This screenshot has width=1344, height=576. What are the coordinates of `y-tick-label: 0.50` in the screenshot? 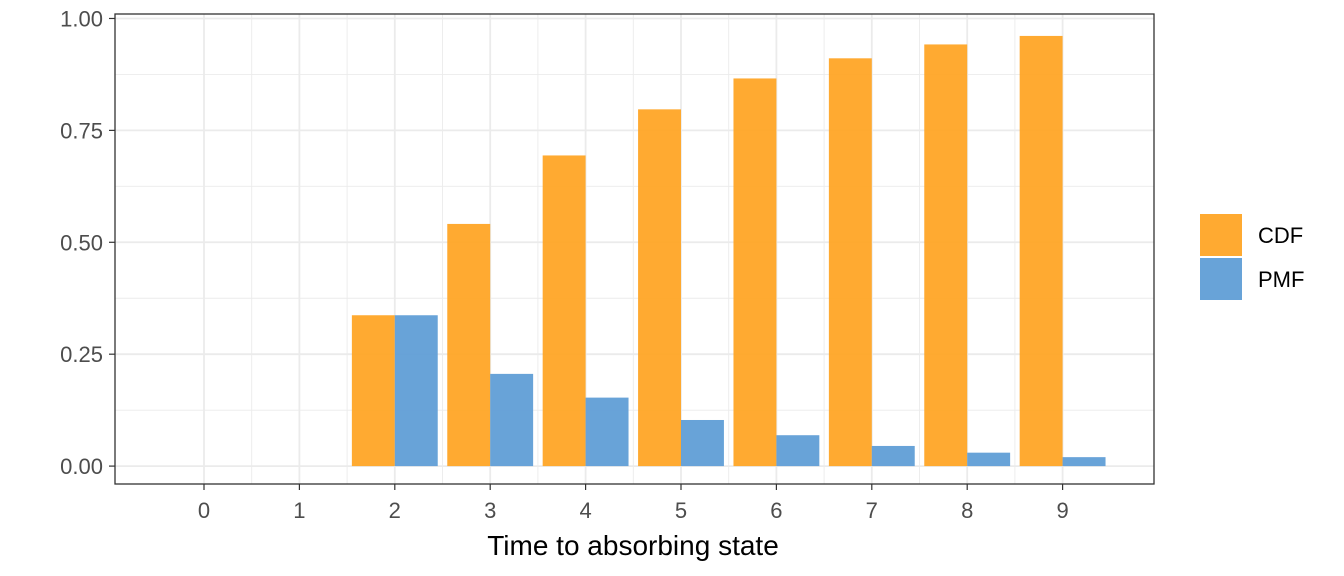 It's located at (81, 242).